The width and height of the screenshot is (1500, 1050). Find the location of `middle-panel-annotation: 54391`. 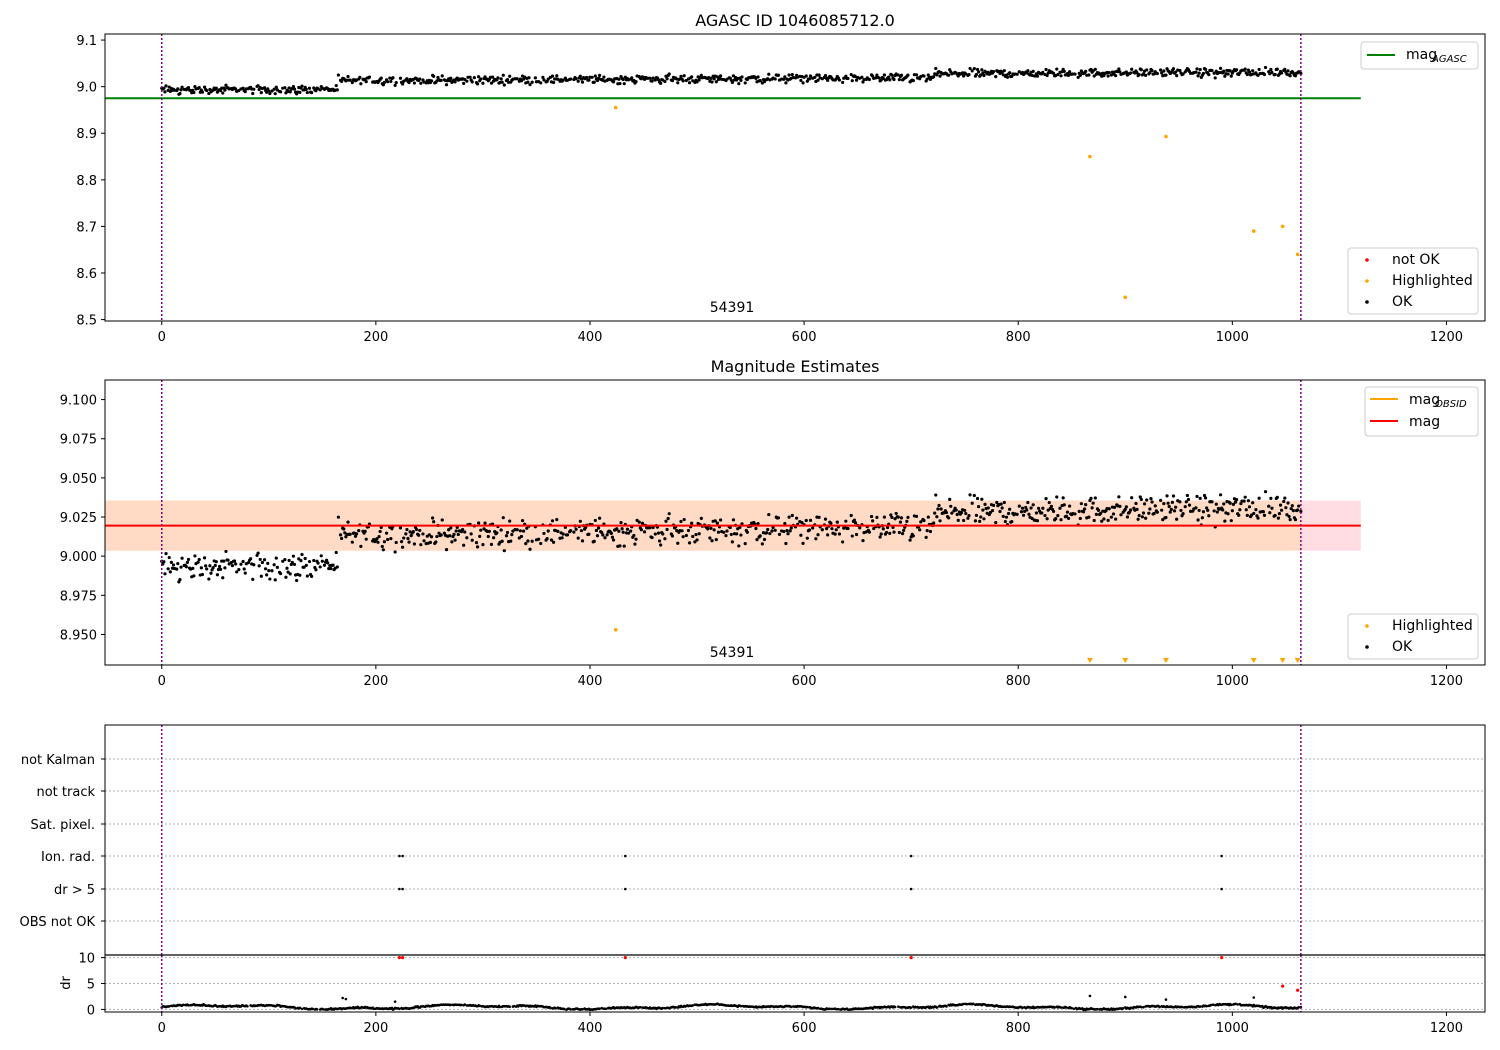

middle-panel-annotation: 54391 is located at coordinates (732, 653).